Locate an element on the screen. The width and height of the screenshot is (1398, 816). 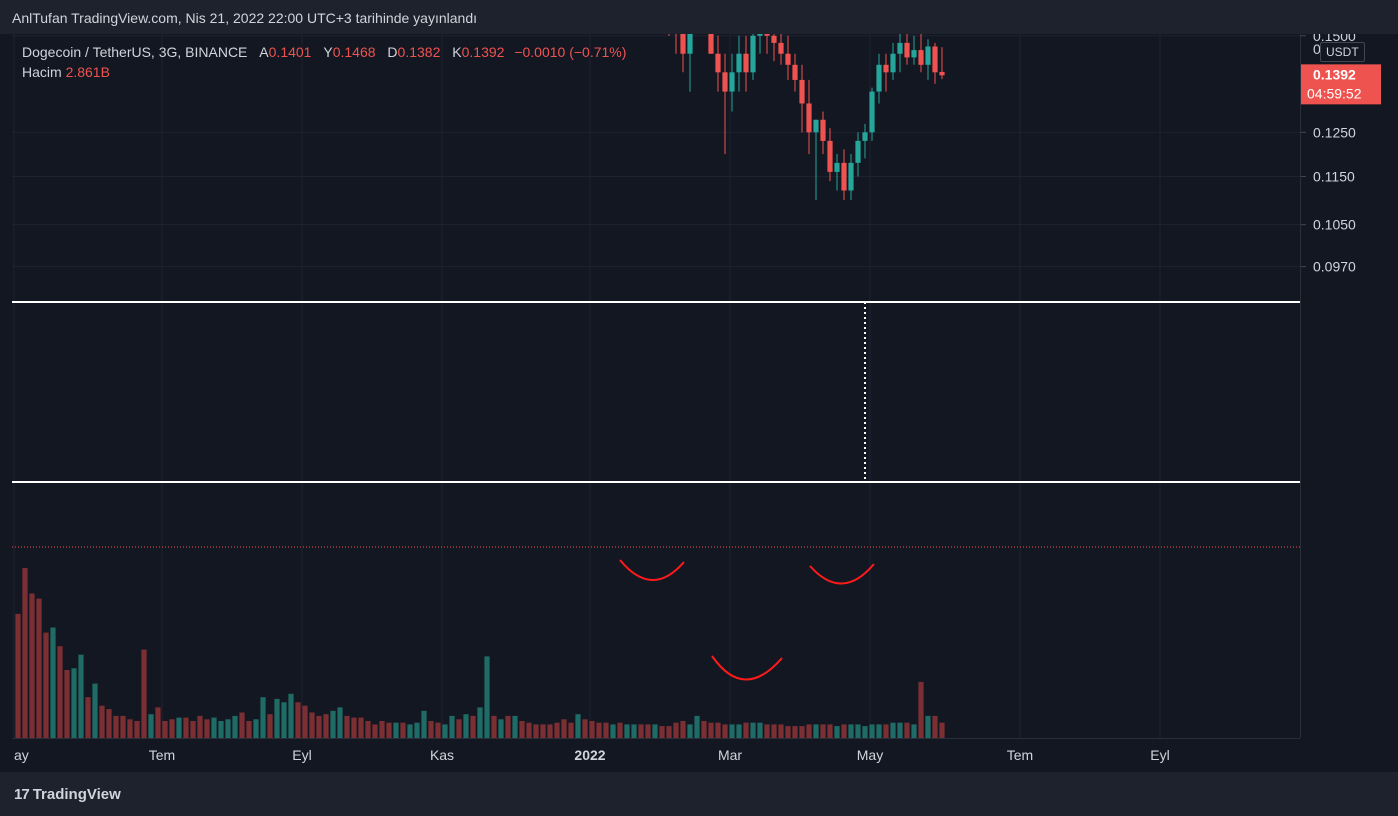
volume-label: Hacim is located at coordinates (42, 72).